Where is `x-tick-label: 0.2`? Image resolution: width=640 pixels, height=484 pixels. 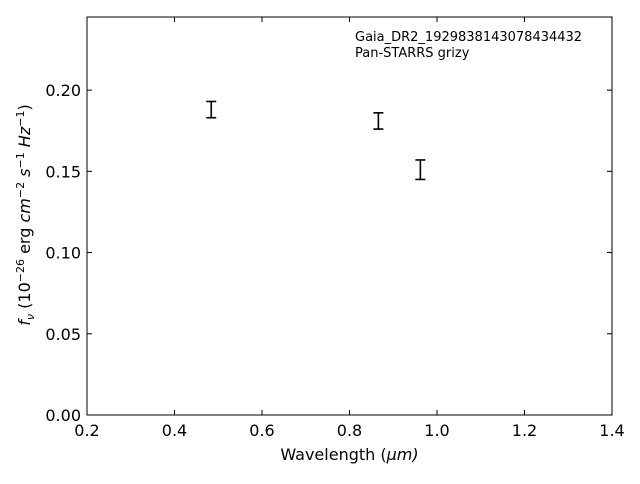
x-tick-label: 0.2 is located at coordinates (86, 430).